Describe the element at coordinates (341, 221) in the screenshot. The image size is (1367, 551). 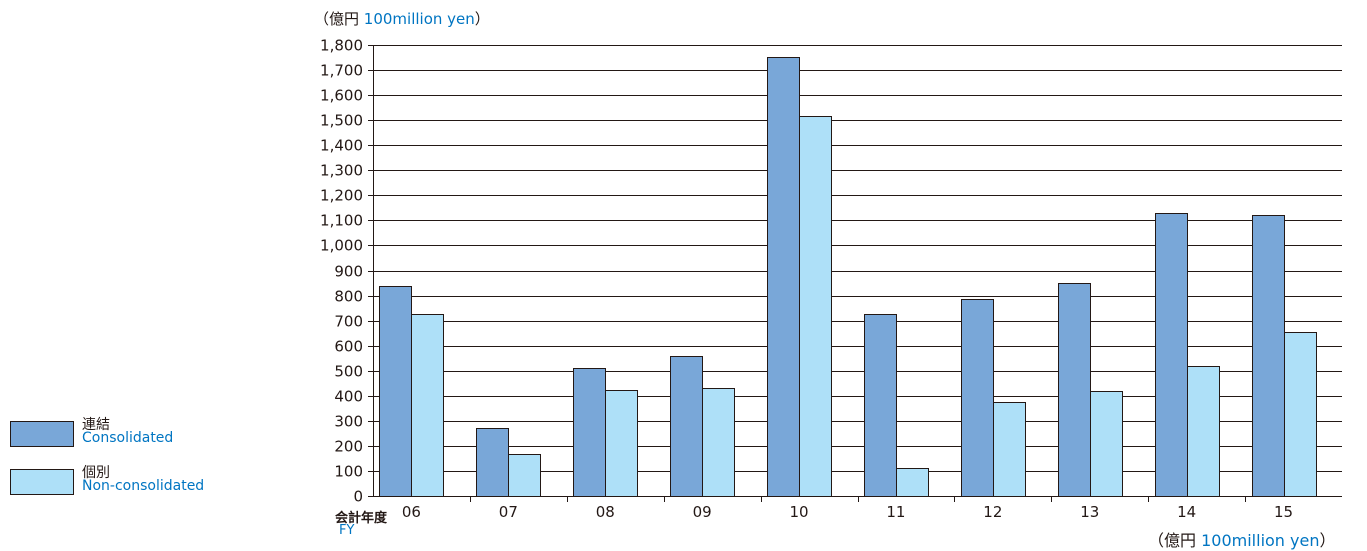
I see `y-tick-label: 1,100` at that location.